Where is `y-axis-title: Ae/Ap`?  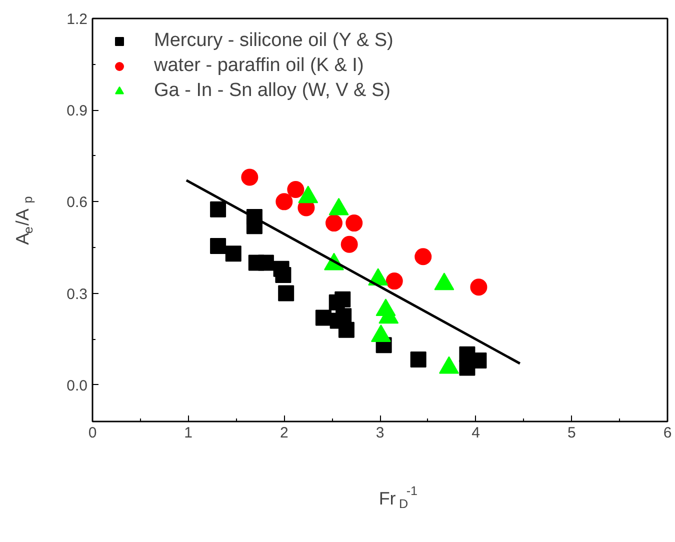 y-axis-title: Ae/Ap is located at coordinates (24, 220).